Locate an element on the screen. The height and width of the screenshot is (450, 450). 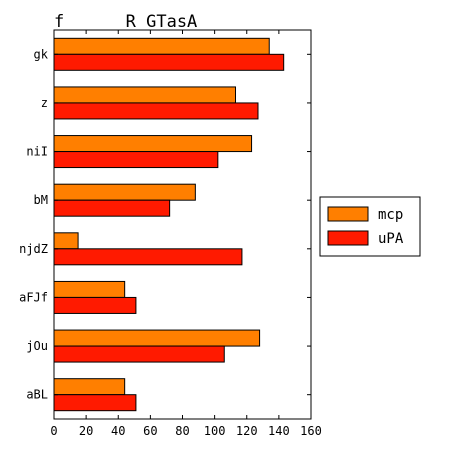
legend-label-mcp: mcp is located at coordinates (390, 215).